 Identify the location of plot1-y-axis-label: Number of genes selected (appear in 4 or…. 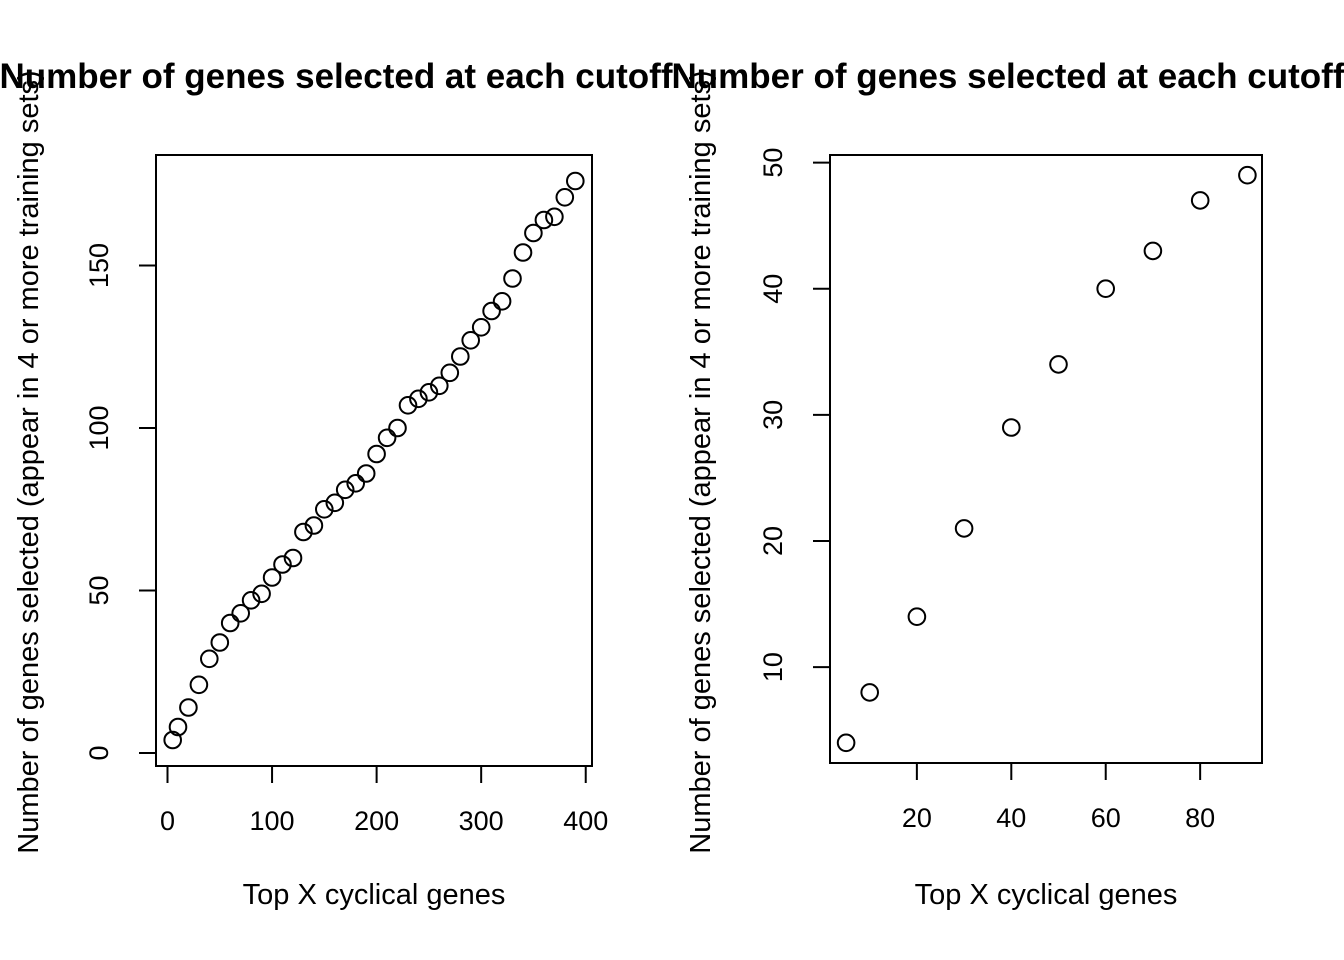
(29, 462).